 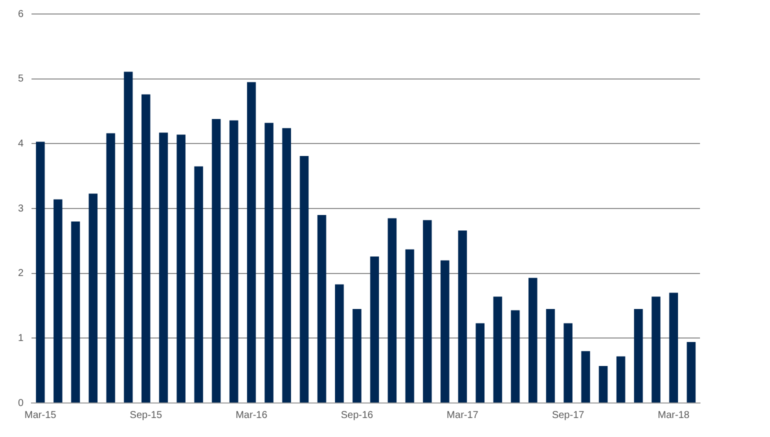 I want to click on y-tick-label: 1, so click(x=21, y=338).